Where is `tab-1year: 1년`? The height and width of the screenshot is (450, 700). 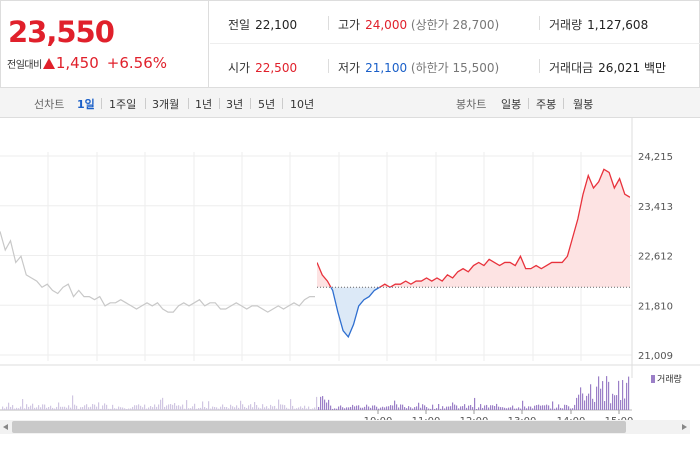
tab-1year: 1년 is located at coordinates (204, 104).